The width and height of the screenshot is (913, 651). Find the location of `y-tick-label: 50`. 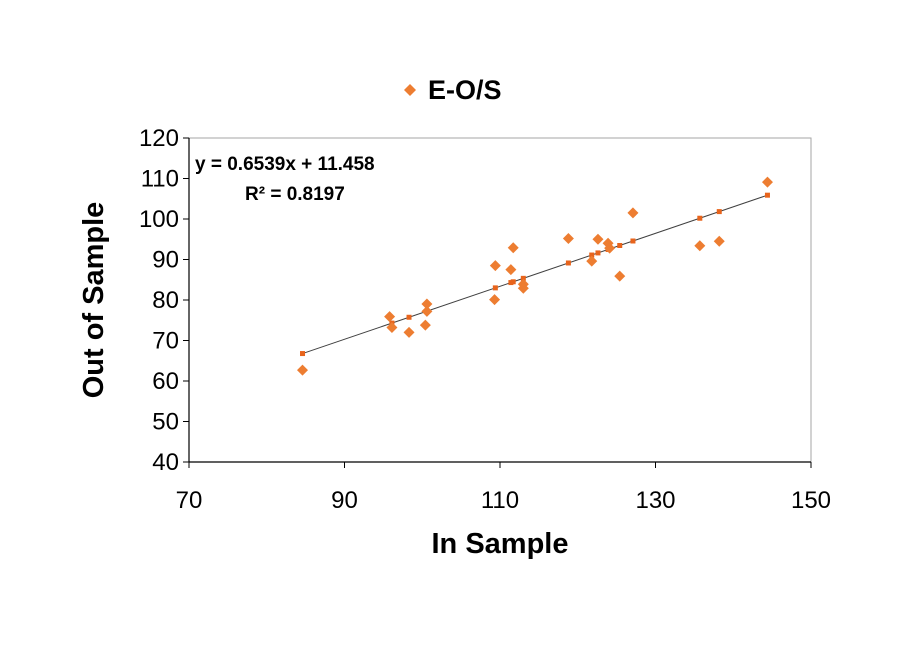

y-tick-label: 50 is located at coordinates (165, 422).